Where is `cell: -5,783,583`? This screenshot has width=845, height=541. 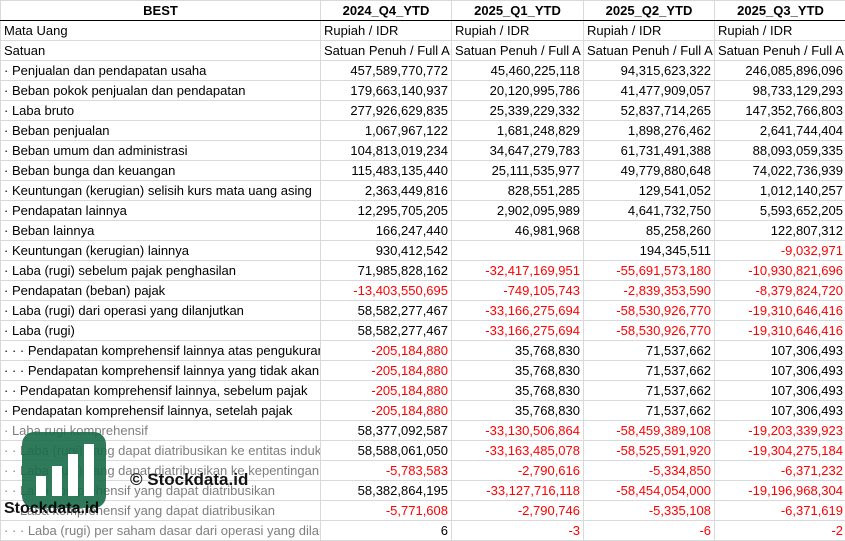
cell: -5,783,583 is located at coordinates (386, 470).